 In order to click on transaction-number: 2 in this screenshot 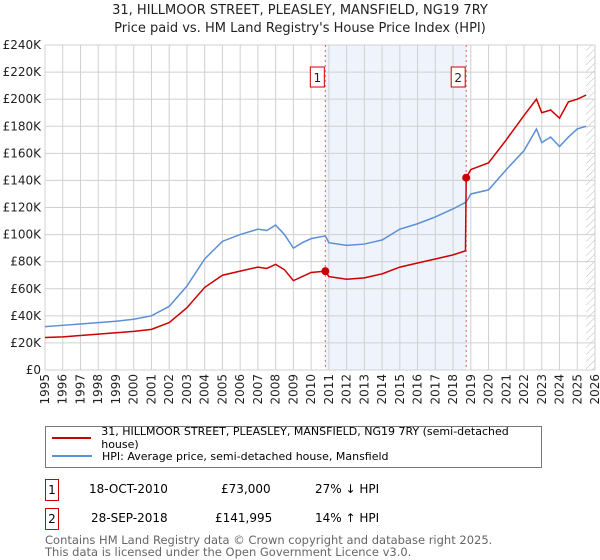, I will do `click(52, 519)`.